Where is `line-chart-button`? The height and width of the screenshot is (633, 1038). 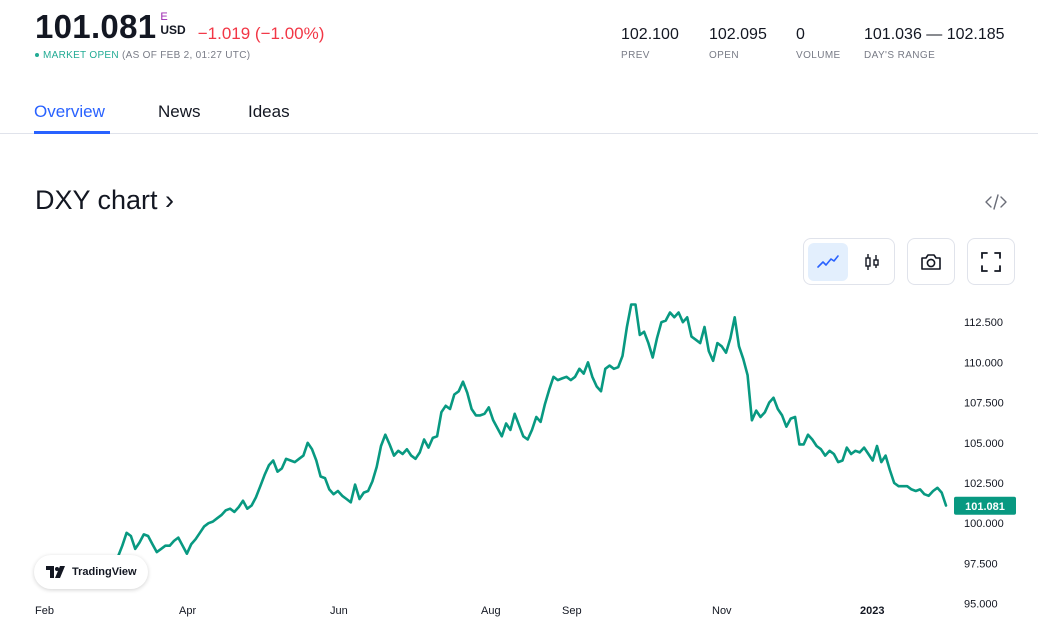
line-chart-button is located at coordinates (828, 262).